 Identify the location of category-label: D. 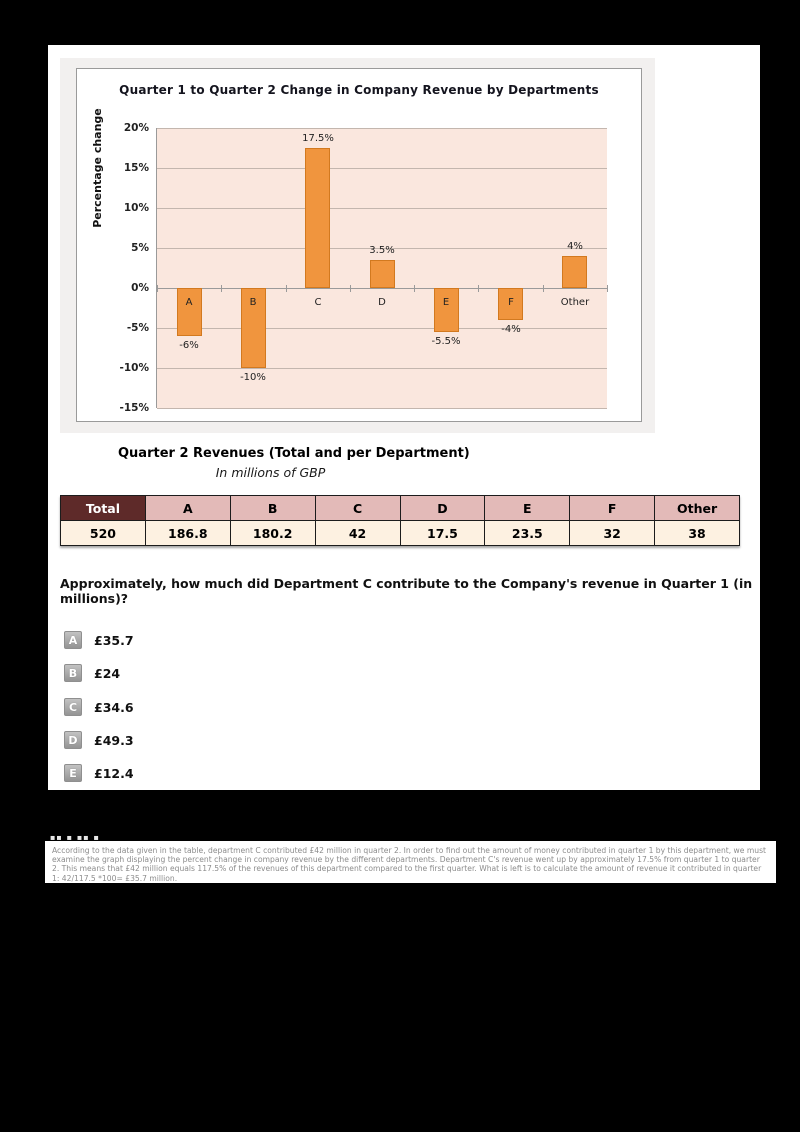
(382, 302).